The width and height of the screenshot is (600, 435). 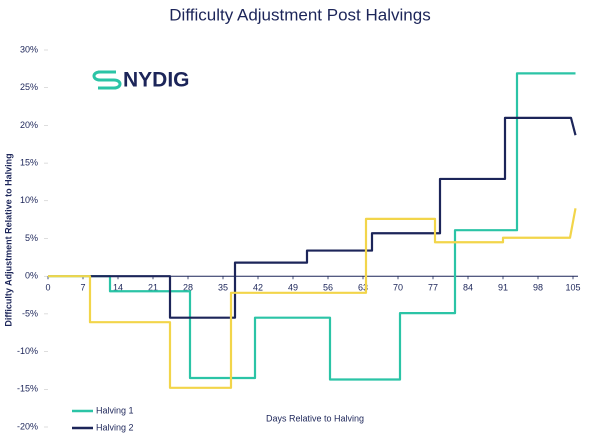 I want to click on x-tick-label: 28, so click(x=188, y=288).